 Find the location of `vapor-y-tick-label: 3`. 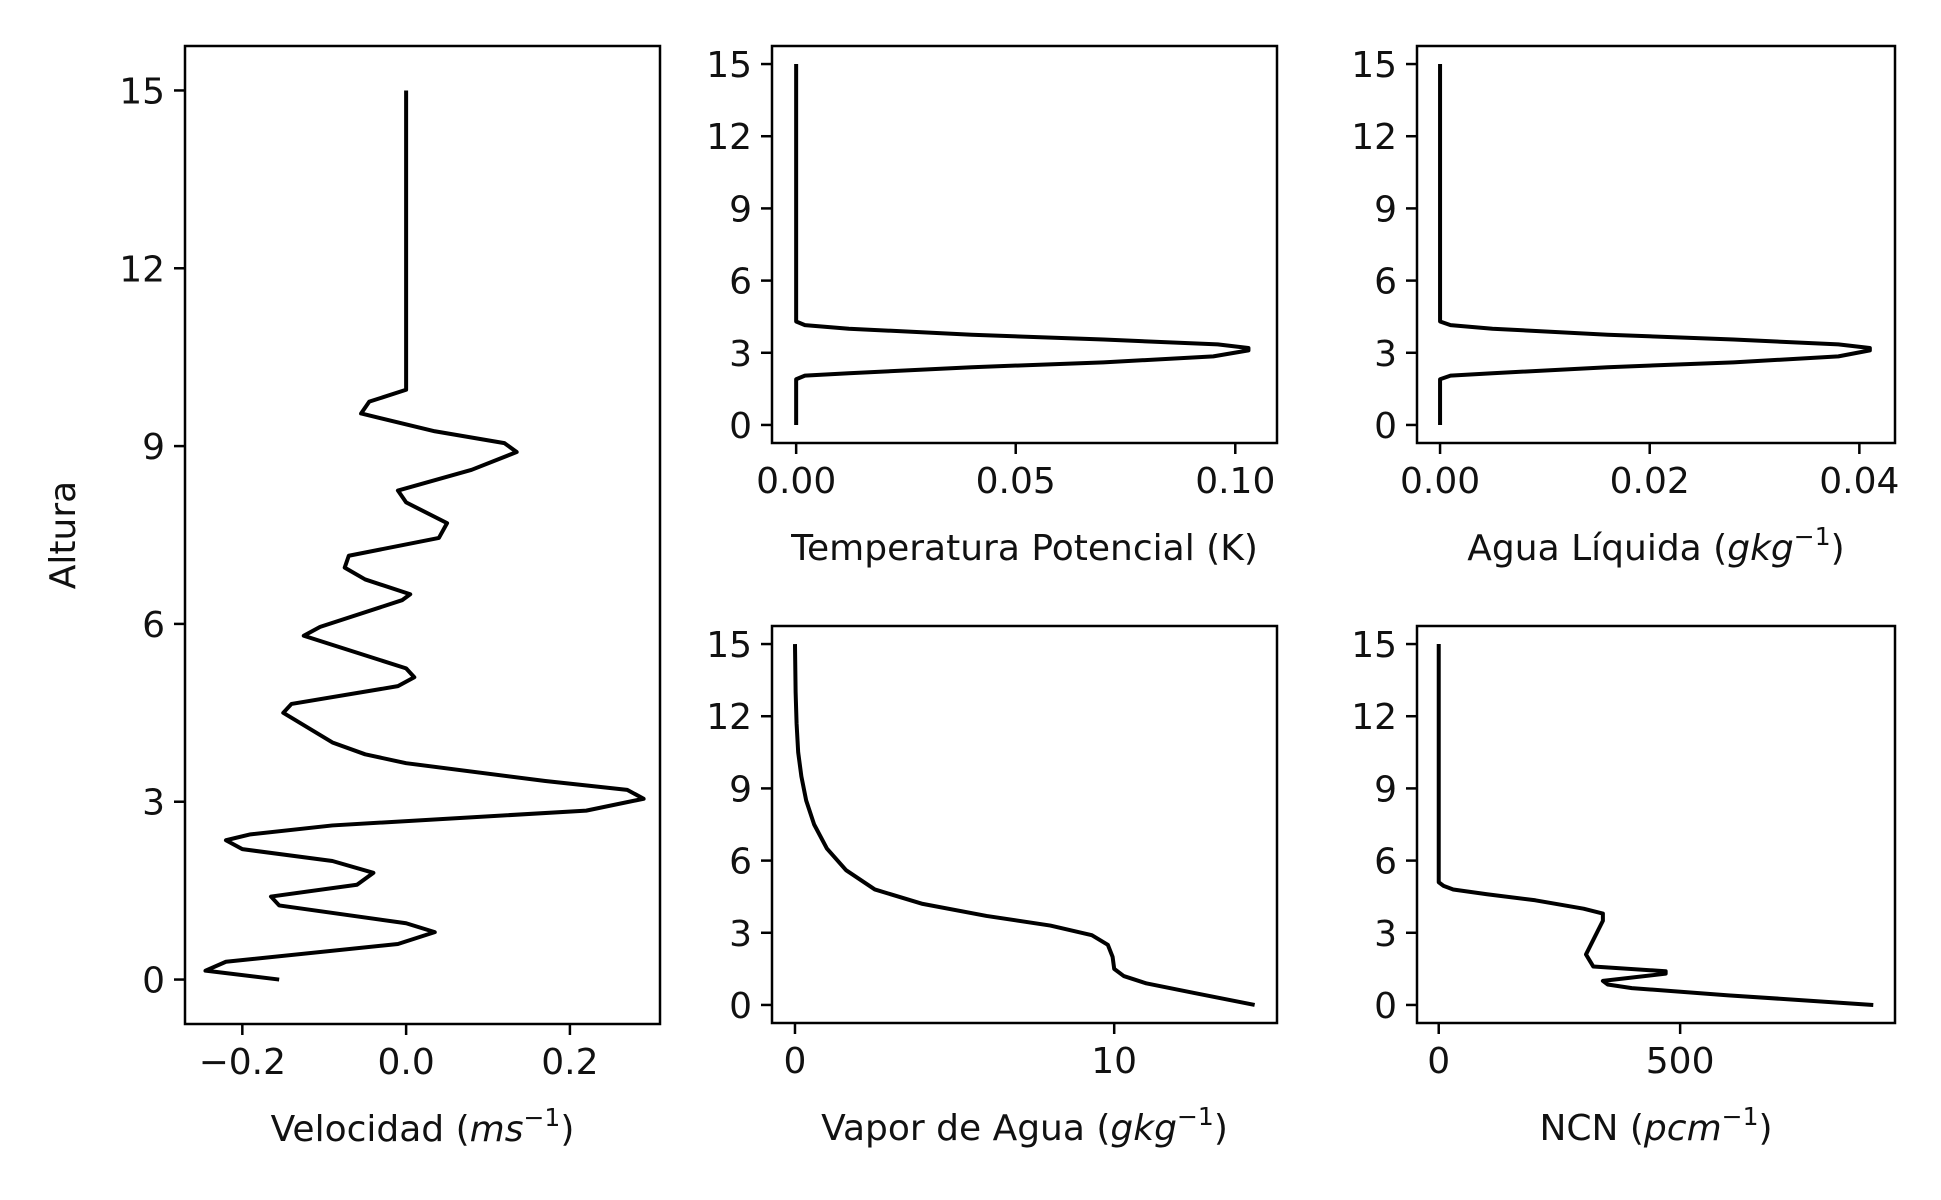

vapor-y-tick-label: 3 is located at coordinates (740, 934).